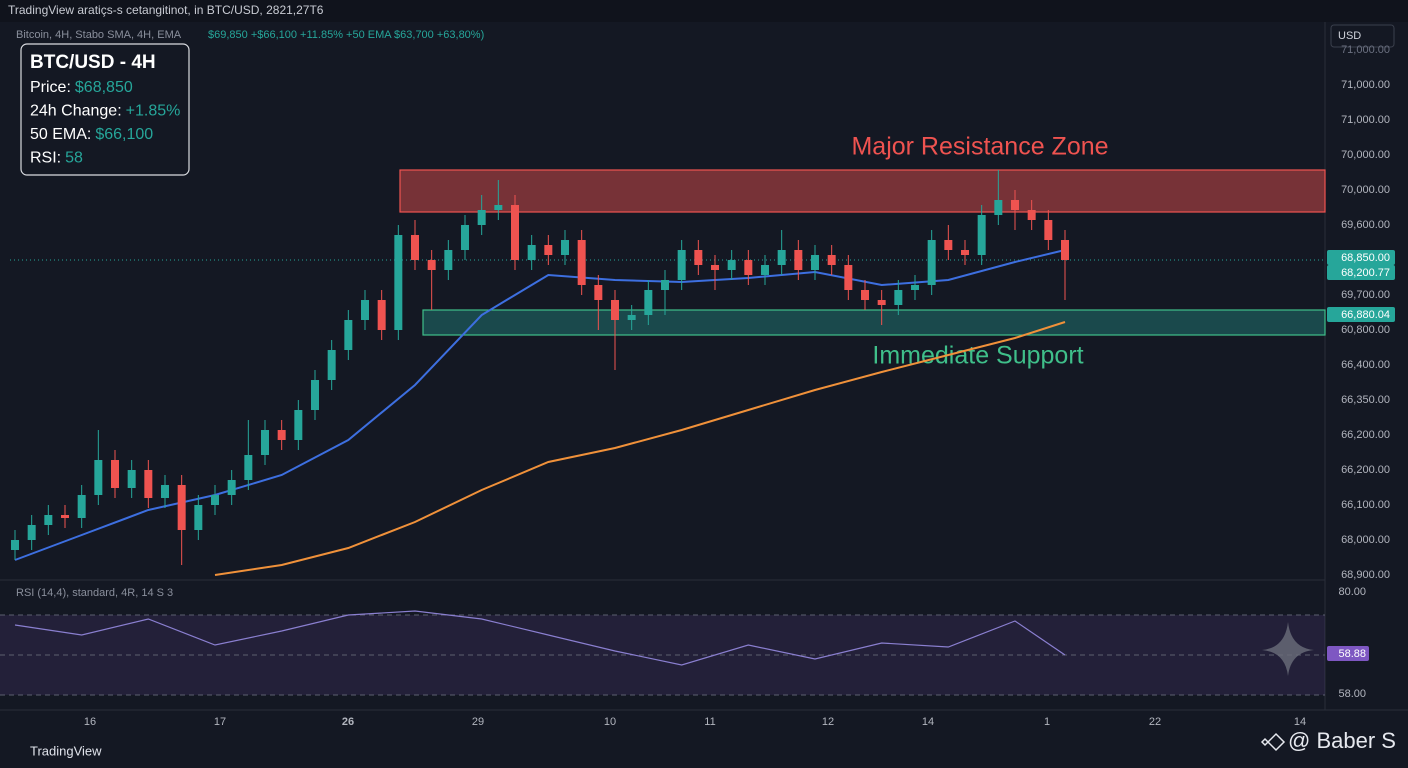 This screenshot has height=768, width=1408. I want to click on price-label: 66,350.00, so click(1365, 400).